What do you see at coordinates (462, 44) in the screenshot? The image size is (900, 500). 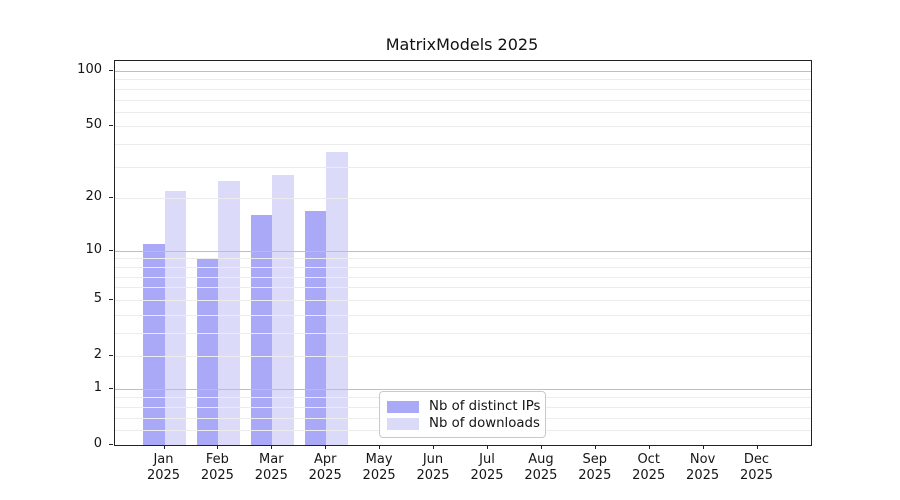 I see `chart-title: MatrixModels 2025` at bounding box center [462, 44].